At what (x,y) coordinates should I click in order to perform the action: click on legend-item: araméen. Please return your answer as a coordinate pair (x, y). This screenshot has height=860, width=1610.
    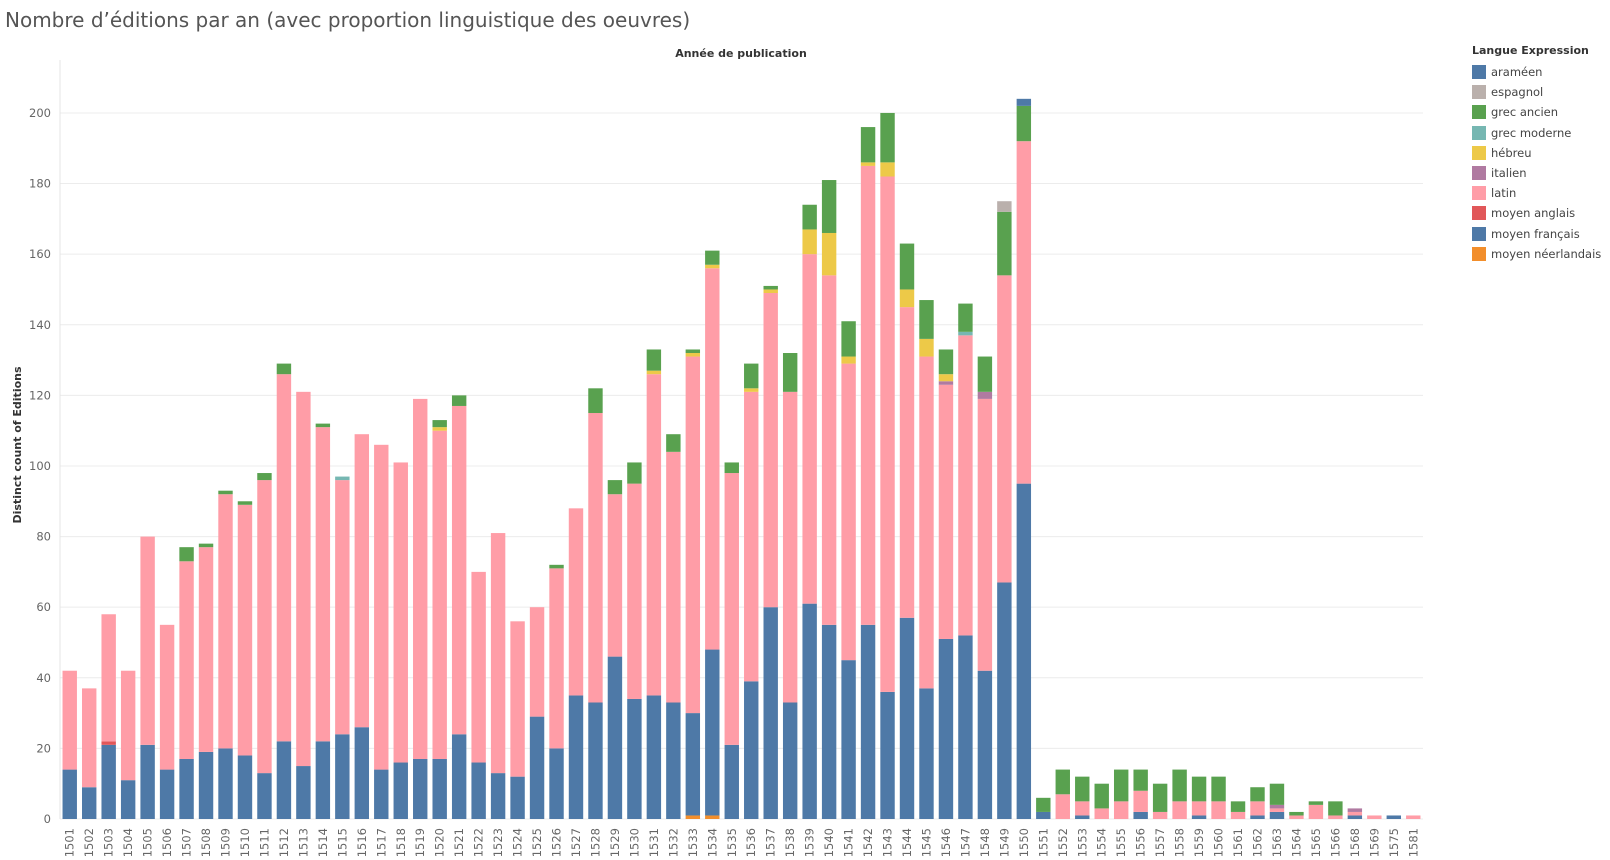
    Looking at the image, I should click on (1540, 72).